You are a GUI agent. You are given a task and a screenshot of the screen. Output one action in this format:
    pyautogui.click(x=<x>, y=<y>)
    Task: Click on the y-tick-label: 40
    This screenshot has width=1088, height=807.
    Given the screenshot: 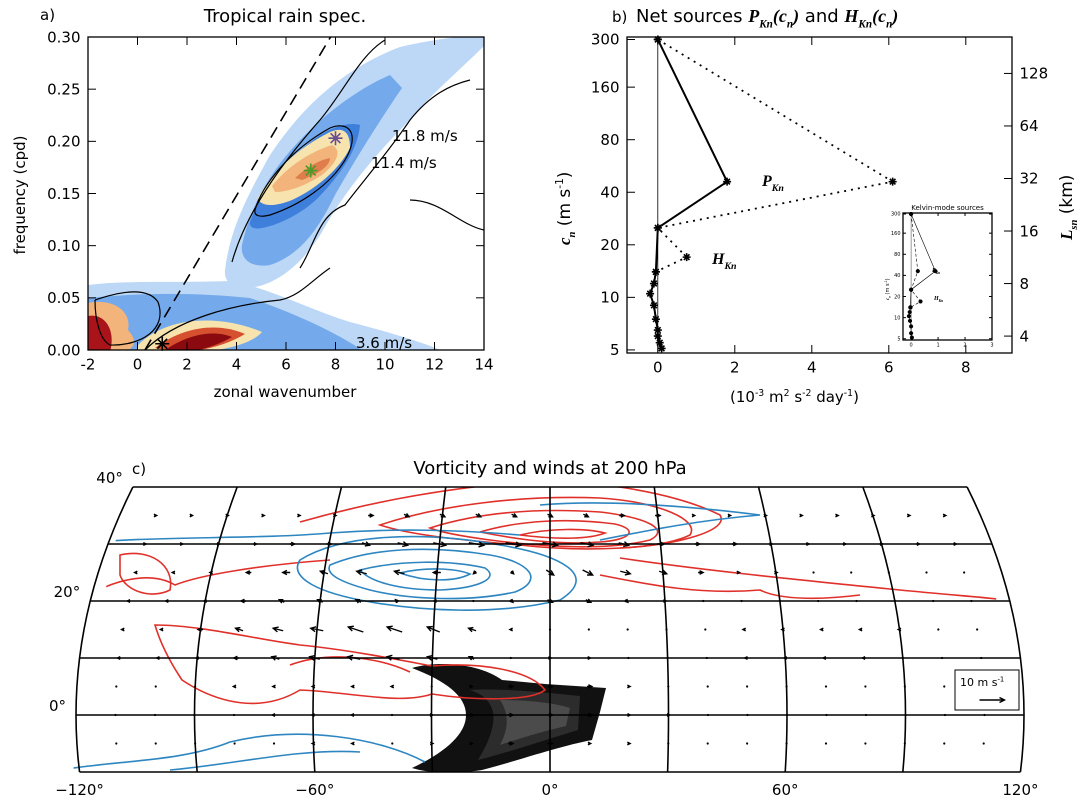 What is the action you would take?
    pyautogui.click(x=609, y=192)
    